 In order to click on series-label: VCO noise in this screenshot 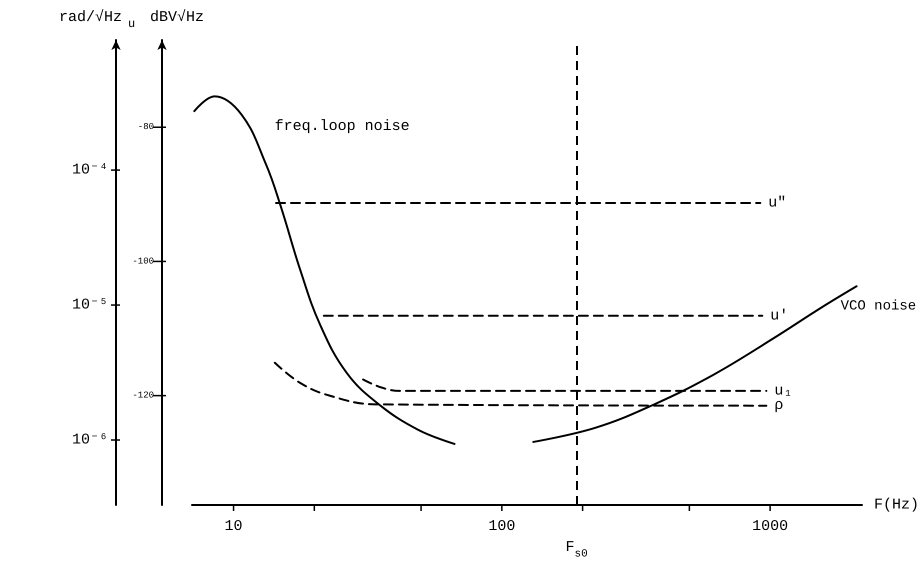, I will do `click(878, 306)`.